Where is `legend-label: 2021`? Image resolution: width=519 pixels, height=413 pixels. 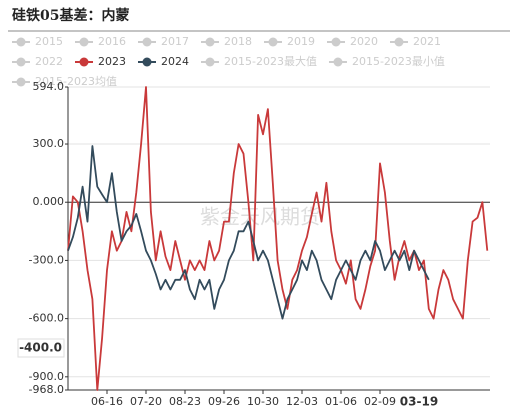 legend-label: 2021 is located at coordinates (427, 41).